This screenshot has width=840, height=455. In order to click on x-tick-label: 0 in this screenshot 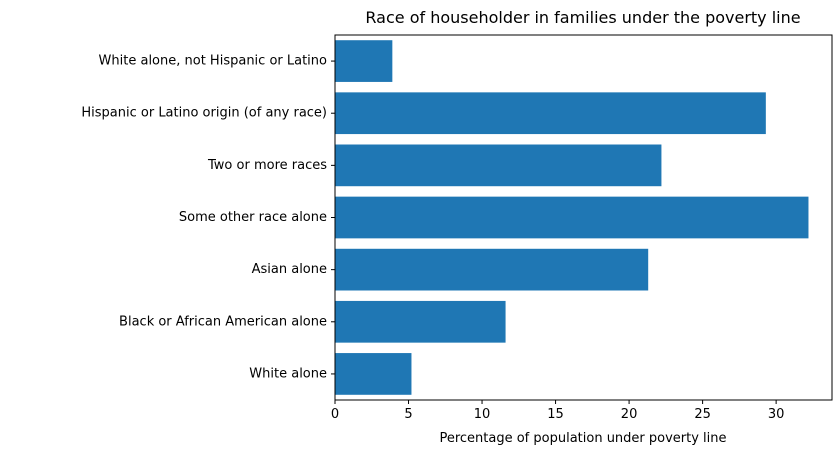, I will do `click(335, 414)`.